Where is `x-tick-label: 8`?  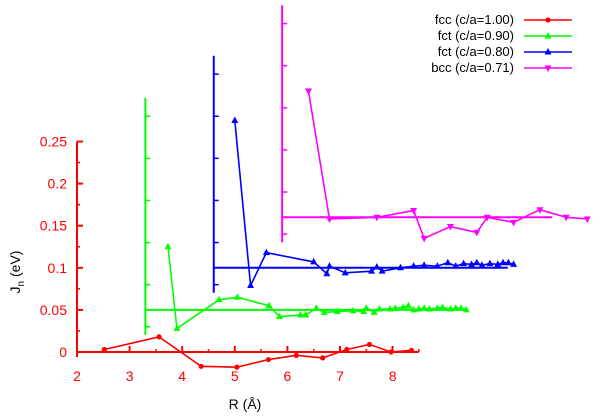
x-tick-label: 8 is located at coordinates (393, 376).